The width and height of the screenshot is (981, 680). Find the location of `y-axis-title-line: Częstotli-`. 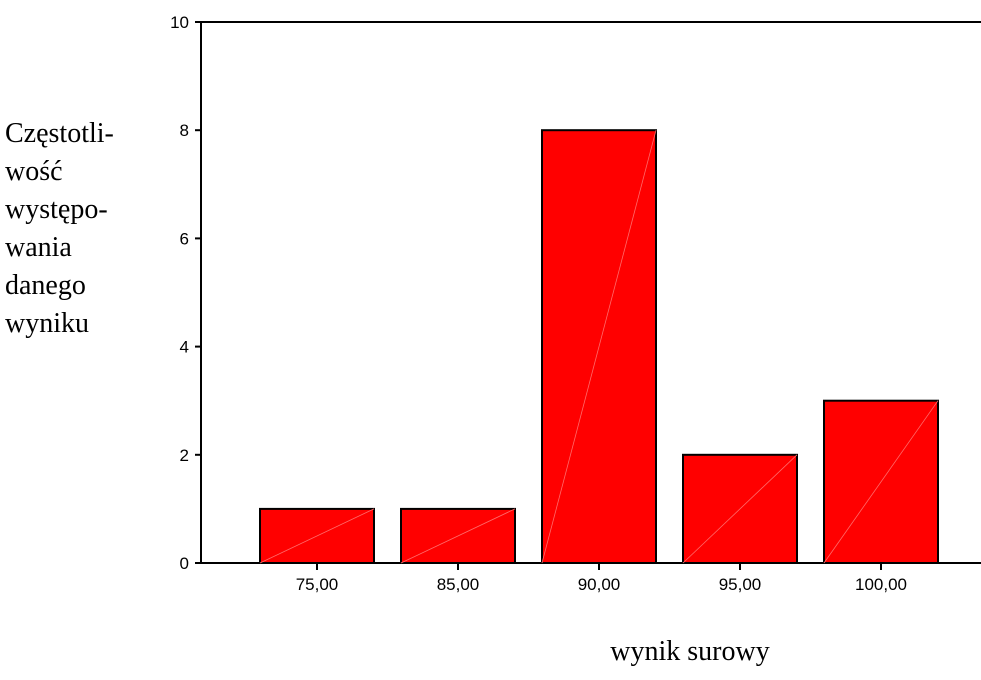

y-axis-title-line: Częstotli- is located at coordinates (59, 133).